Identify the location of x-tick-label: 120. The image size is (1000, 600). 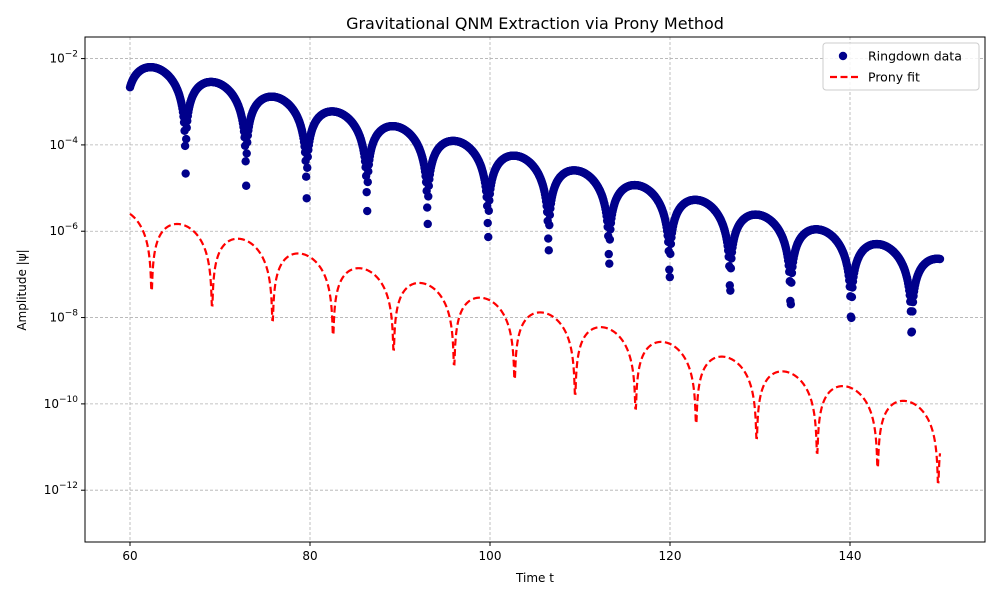
(670, 556).